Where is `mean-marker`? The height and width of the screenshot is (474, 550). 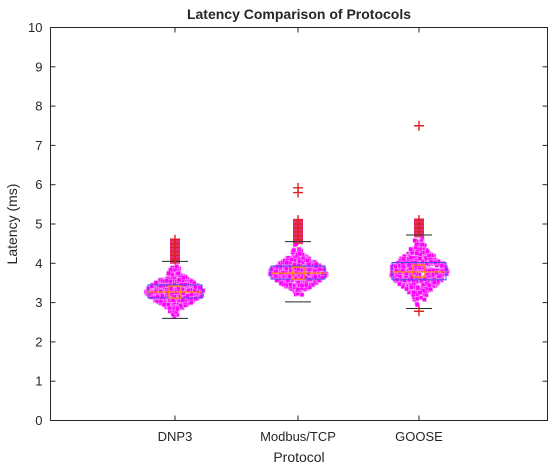 mean-marker is located at coordinates (175, 292).